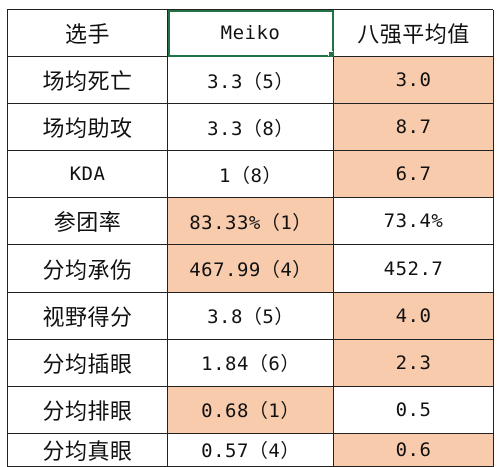  I want to click on cell-player-assists: 3.3（8）, so click(251, 128).